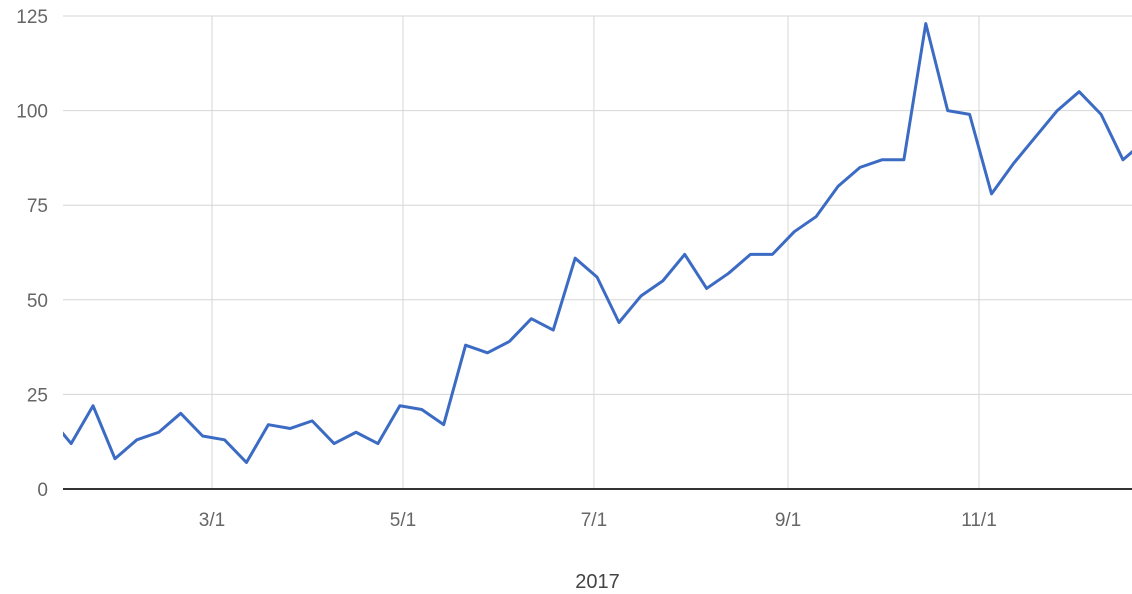 This screenshot has width=1132, height=594. Describe the element at coordinates (212, 520) in the screenshot. I see `x-tick-label: 3/1` at that location.